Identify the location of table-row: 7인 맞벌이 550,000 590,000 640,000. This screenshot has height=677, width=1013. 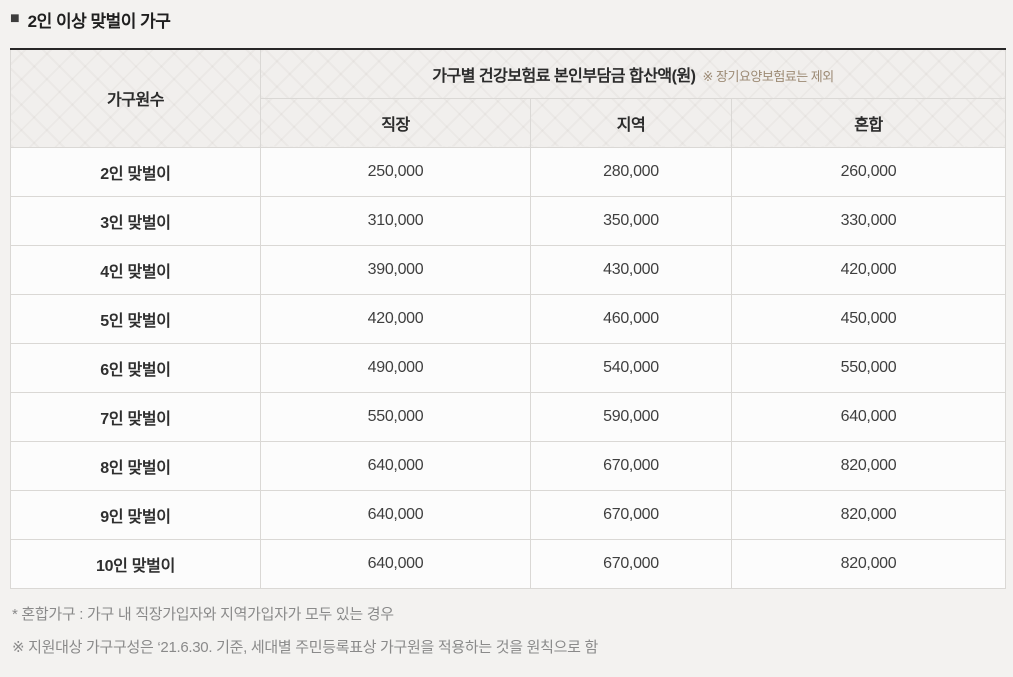
(508, 416).